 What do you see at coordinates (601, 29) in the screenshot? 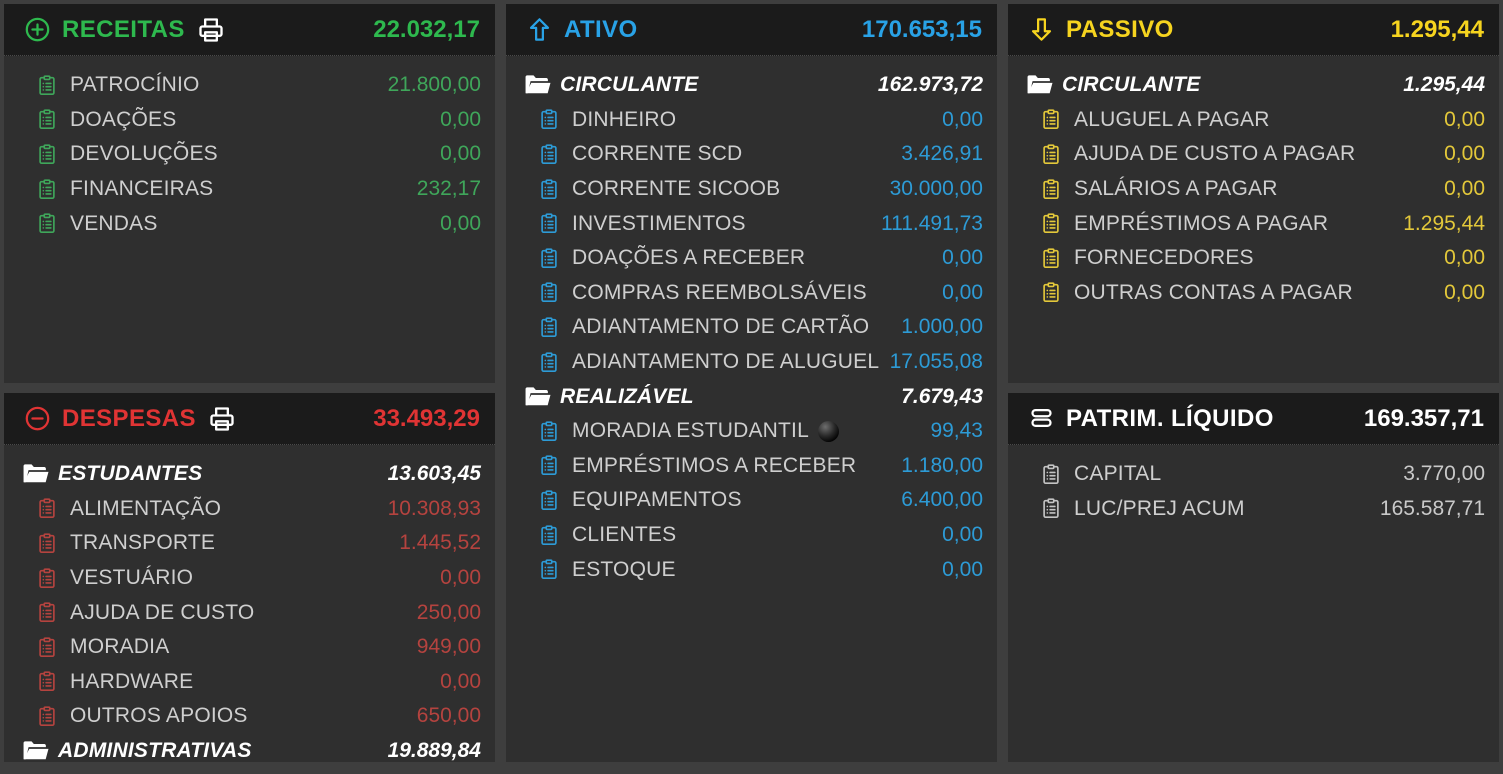
I see `ativo-title: ATIVO` at bounding box center [601, 29].